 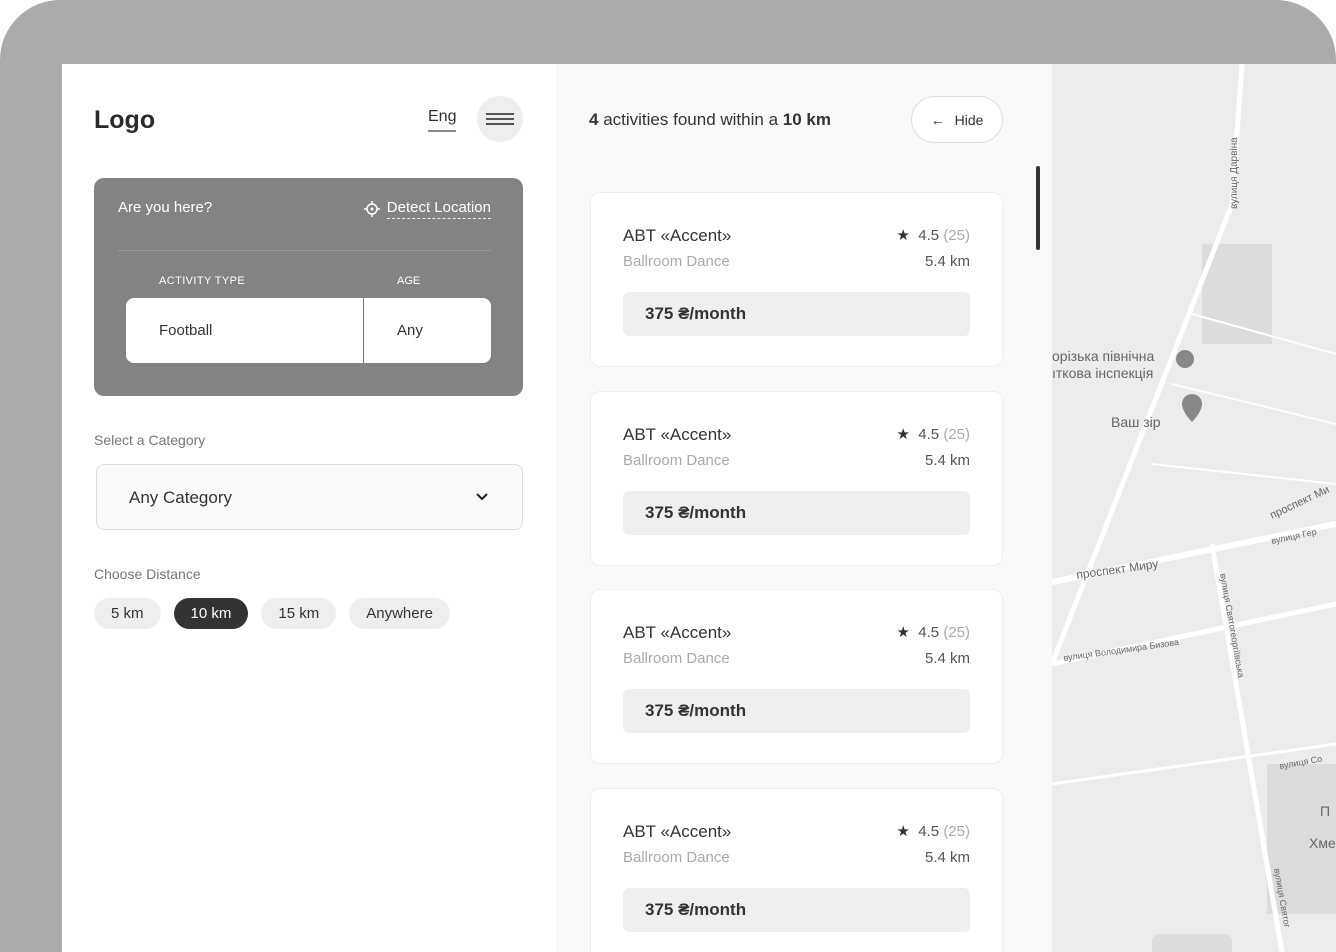 What do you see at coordinates (165, 207) in the screenshot?
I see `location-question: Are you here?` at bounding box center [165, 207].